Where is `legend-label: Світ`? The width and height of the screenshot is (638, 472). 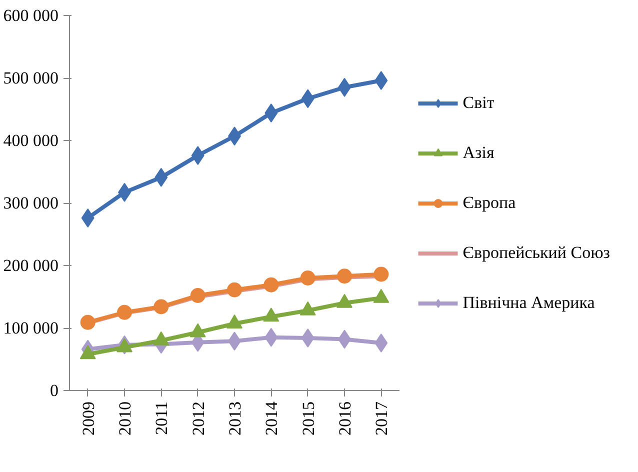
legend-label: Світ is located at coordinates (478, 102).